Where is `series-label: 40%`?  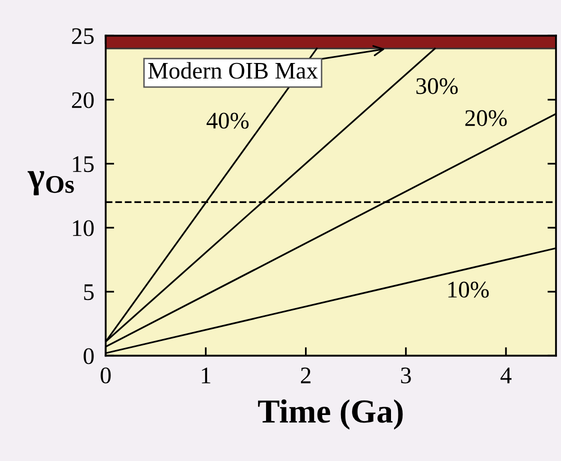 series-label: 40% is located at coordinates (227, 120).